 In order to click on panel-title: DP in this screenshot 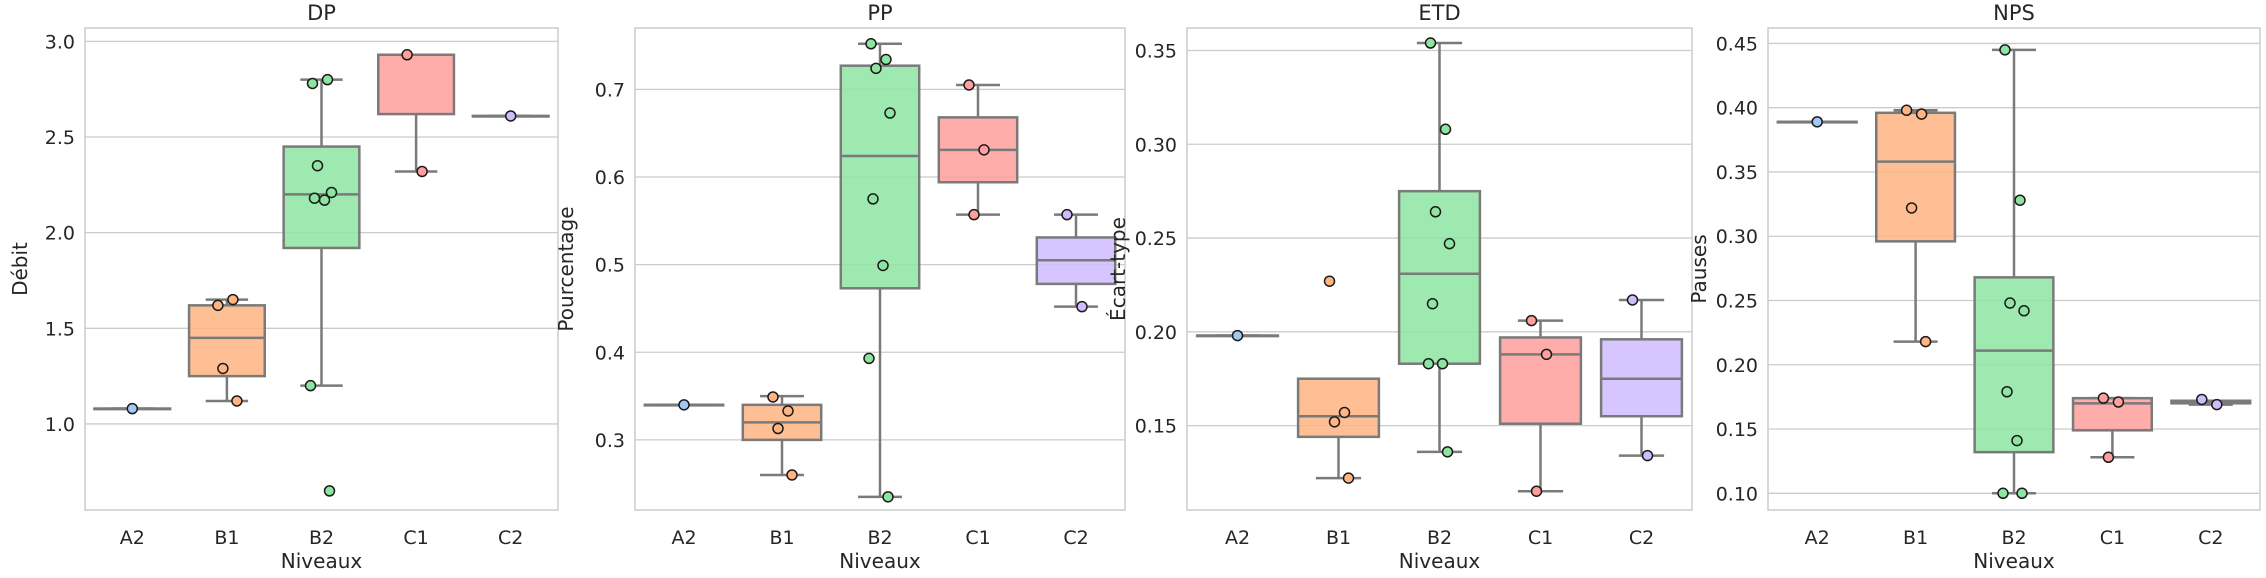, I will do `click(321, 13)`.